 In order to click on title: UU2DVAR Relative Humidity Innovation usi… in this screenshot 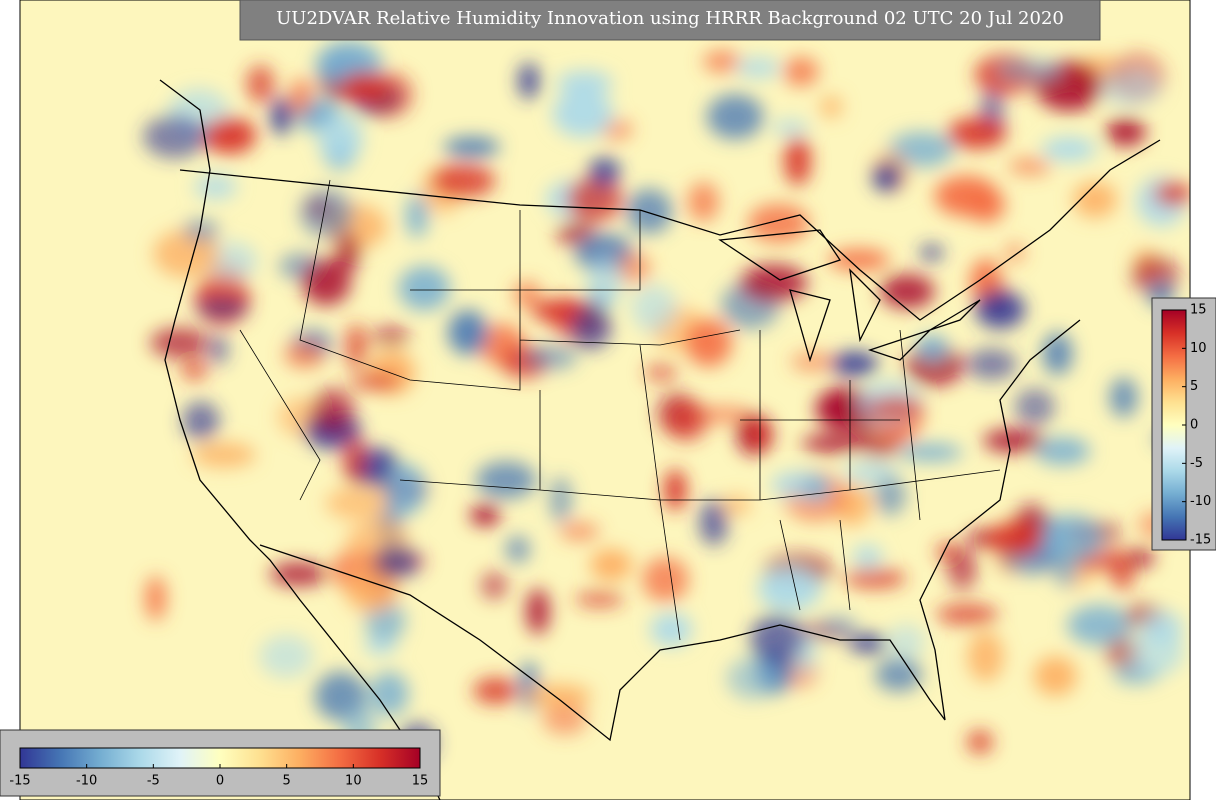, I will do `click(670, 18)`.